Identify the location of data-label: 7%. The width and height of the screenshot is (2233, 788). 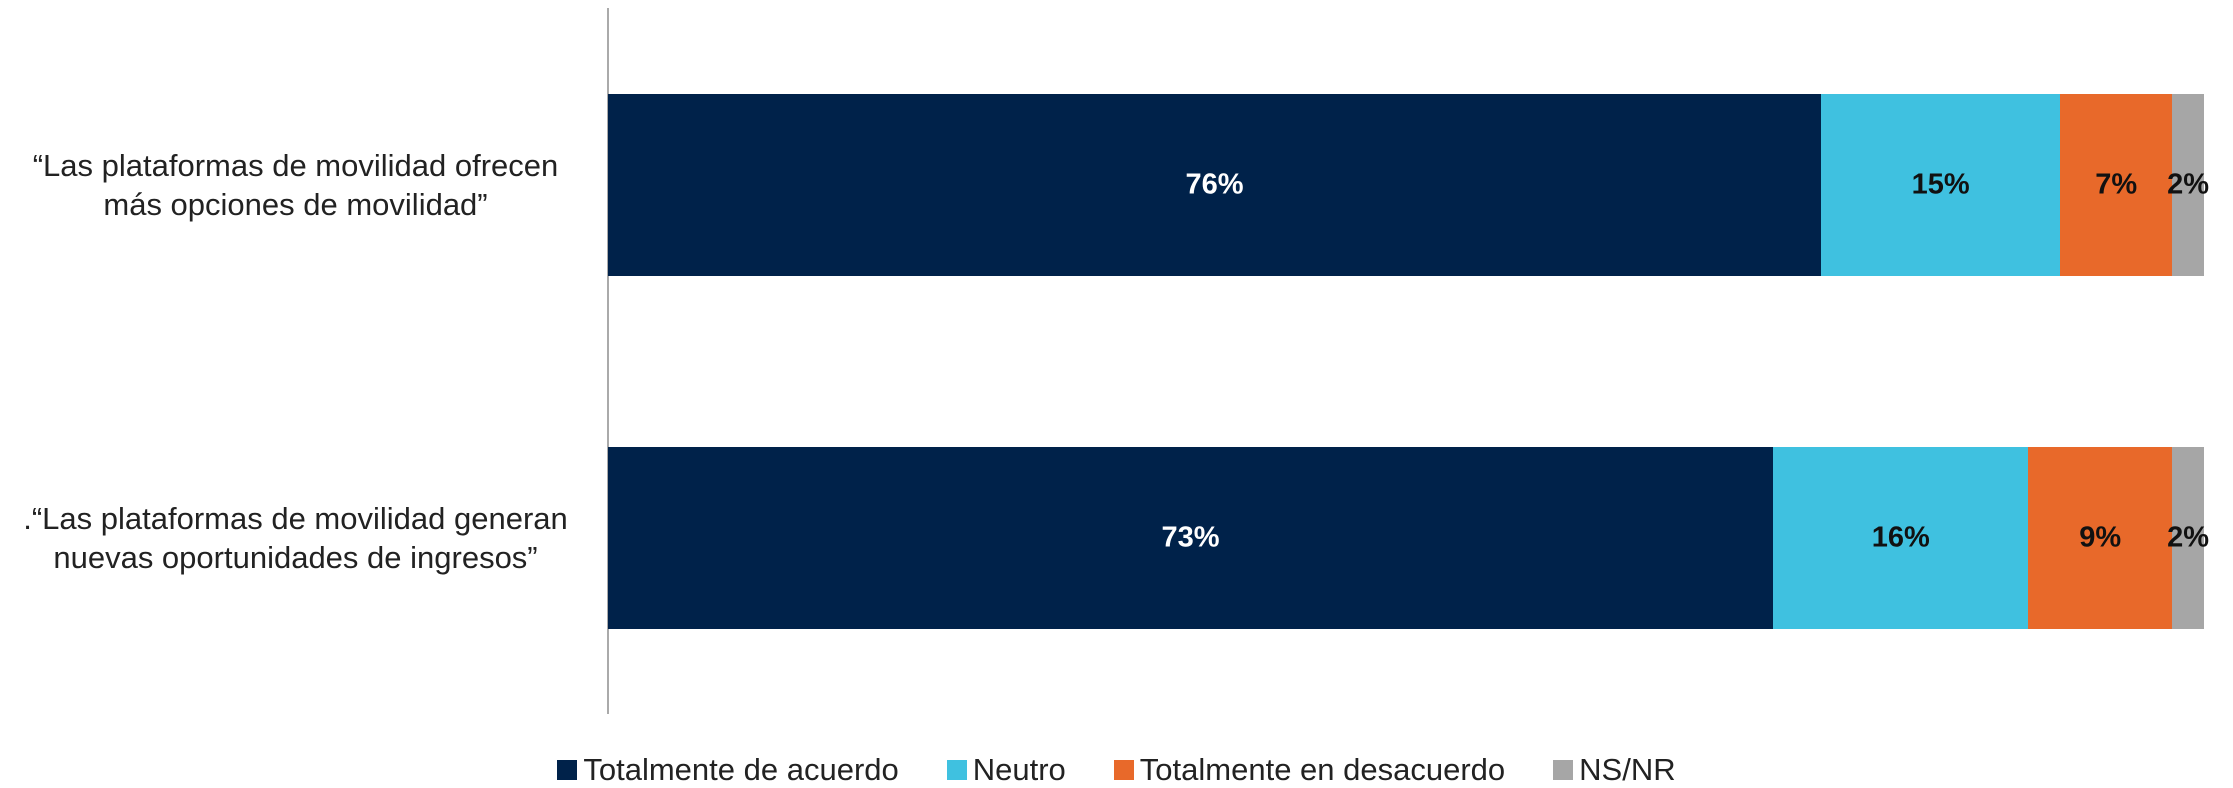
(2116, 184).